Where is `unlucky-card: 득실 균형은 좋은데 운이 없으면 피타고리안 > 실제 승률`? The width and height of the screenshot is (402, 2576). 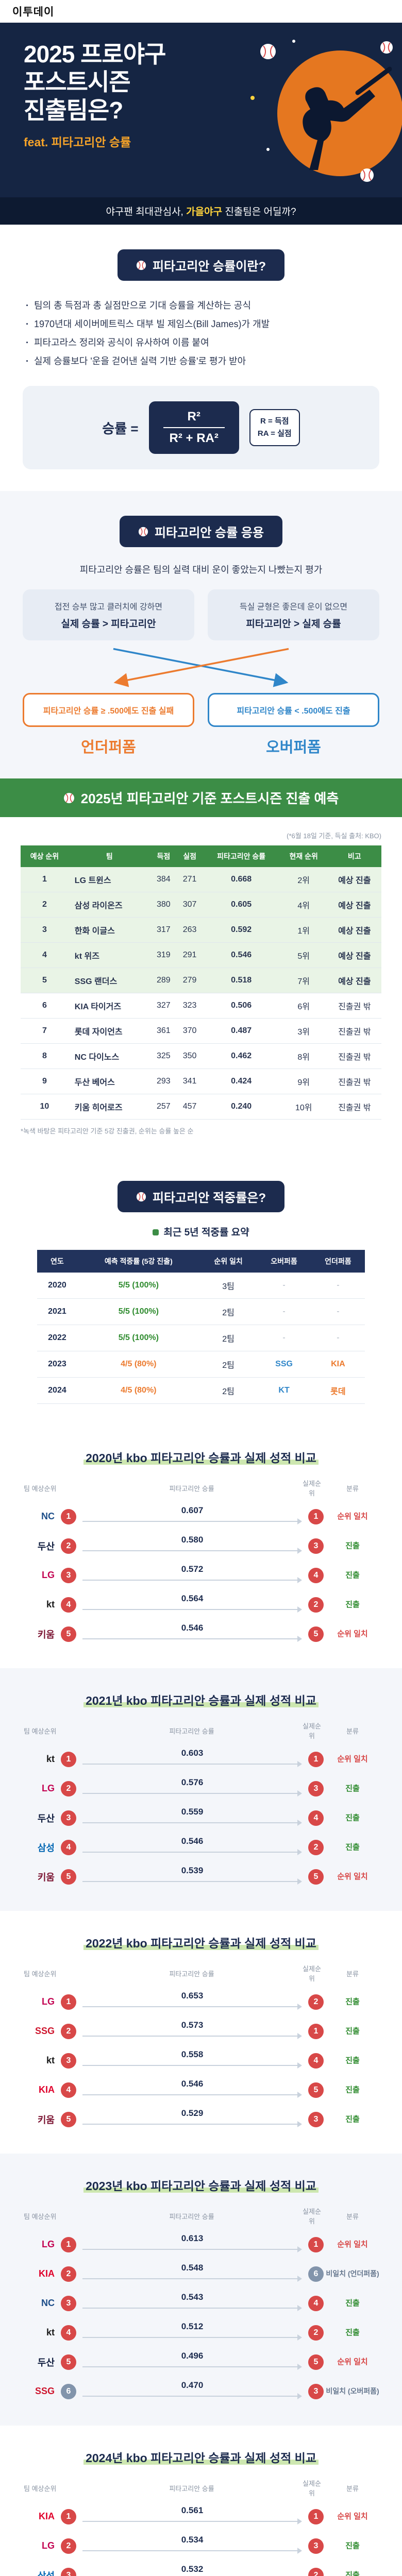
unlucky-card: 득실 균형은 좋은데 운이 없으면 피타고리안 > 실제 승률 is located at coordinates (293, 614).